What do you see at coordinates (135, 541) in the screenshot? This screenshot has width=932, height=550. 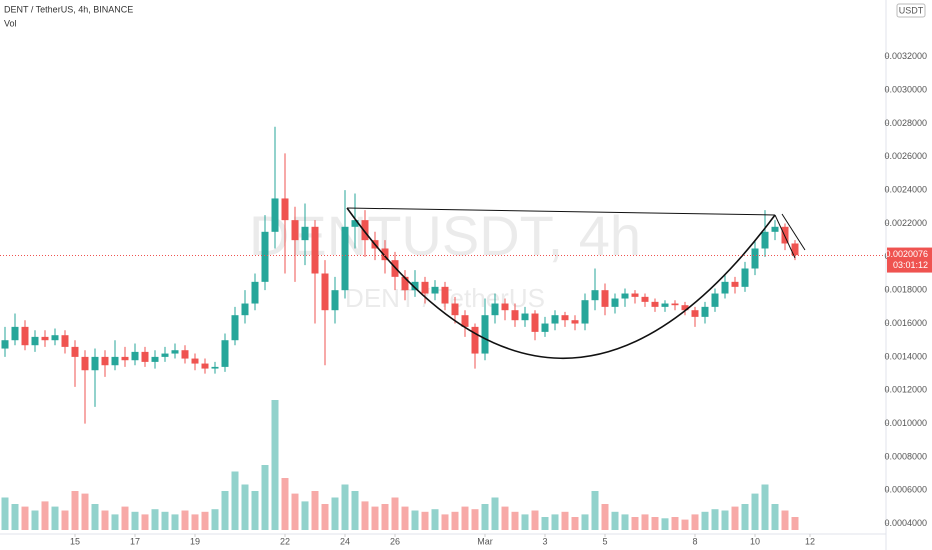 I see `x-tick-label: 17` at bounding box center [135, 541].